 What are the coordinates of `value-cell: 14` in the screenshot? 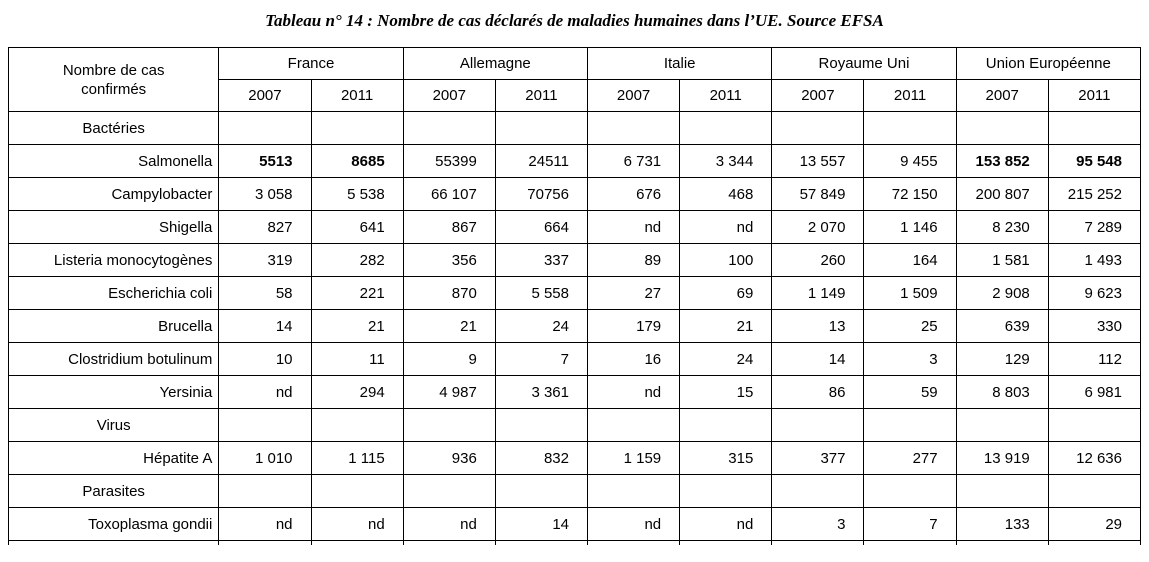 It's located at (818, 359).